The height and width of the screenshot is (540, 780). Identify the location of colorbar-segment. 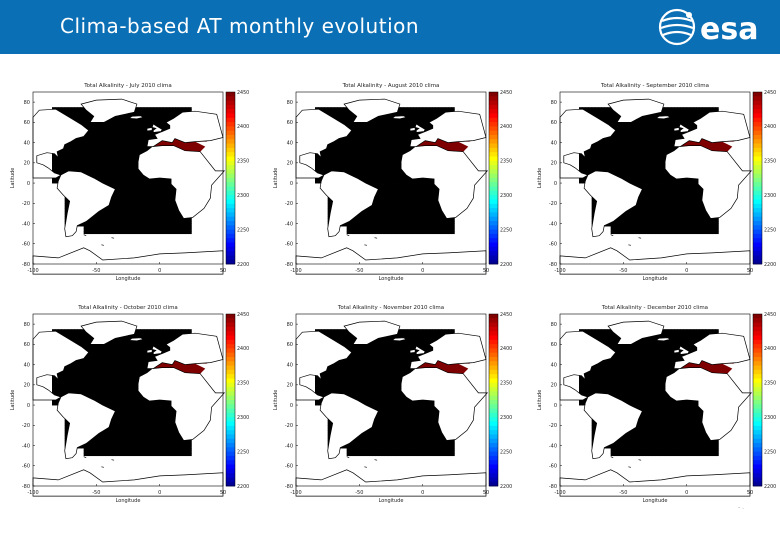
(493, 154).